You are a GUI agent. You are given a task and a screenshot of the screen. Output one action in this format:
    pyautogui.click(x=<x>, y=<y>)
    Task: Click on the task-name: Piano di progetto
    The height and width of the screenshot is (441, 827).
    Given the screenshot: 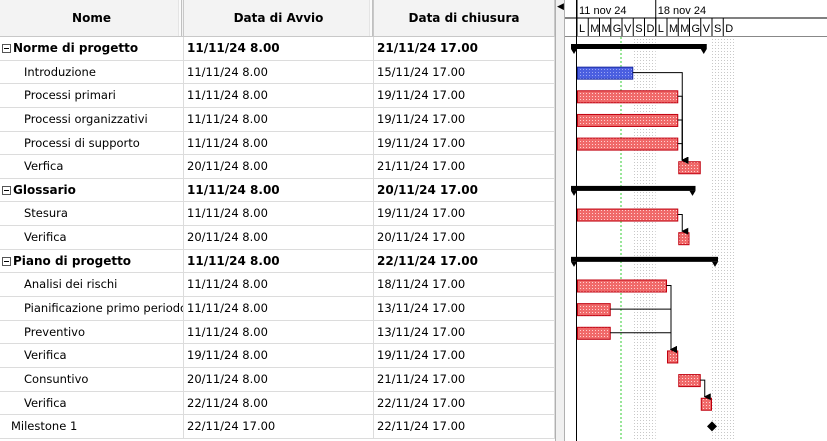 What is the action you would take?
    pyautogui.click(x=72, y=260)
    